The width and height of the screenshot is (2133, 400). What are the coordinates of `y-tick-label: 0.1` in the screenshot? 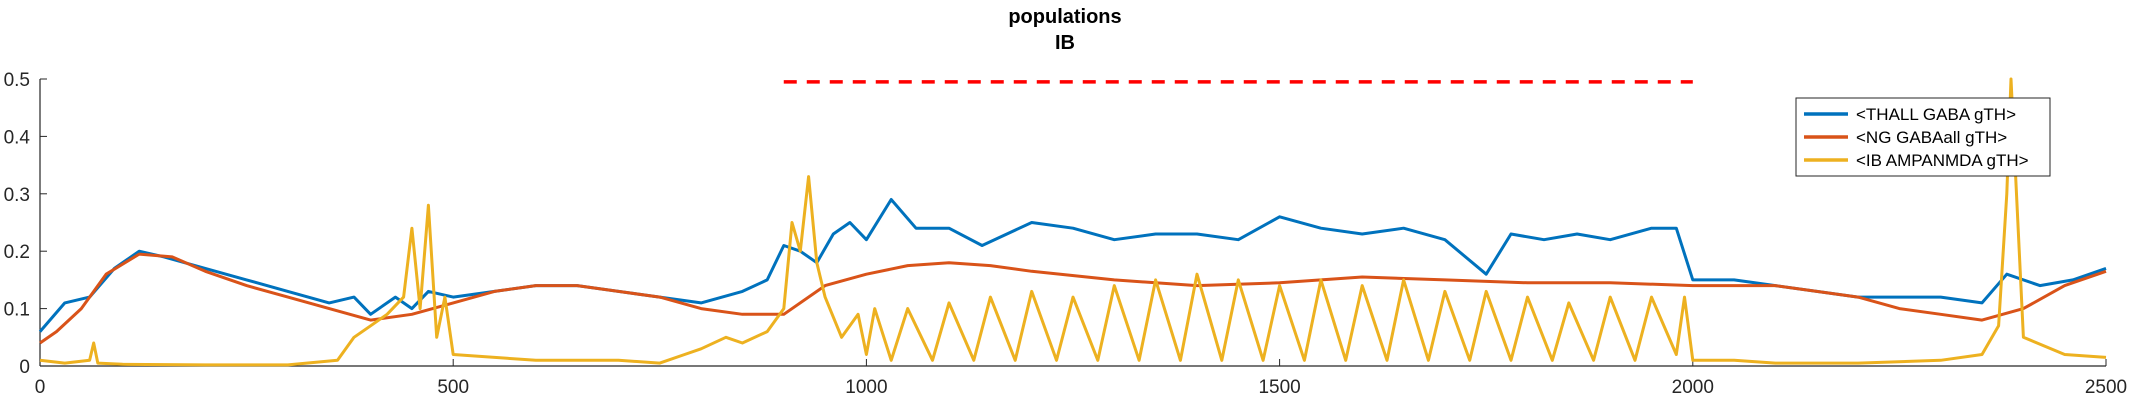 It's located at (17, 310).